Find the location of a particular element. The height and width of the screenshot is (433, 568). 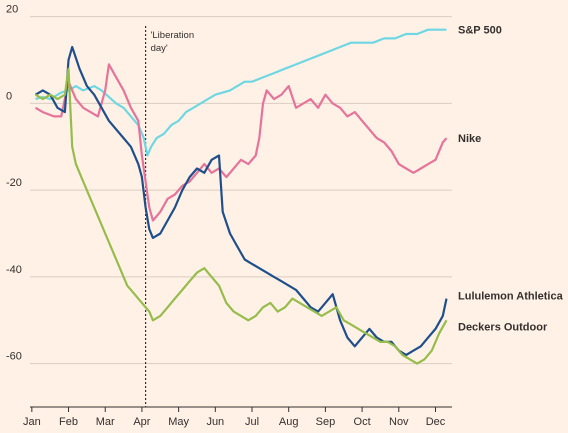

x-tick-label: Jul is located at coordinates (252, 422).